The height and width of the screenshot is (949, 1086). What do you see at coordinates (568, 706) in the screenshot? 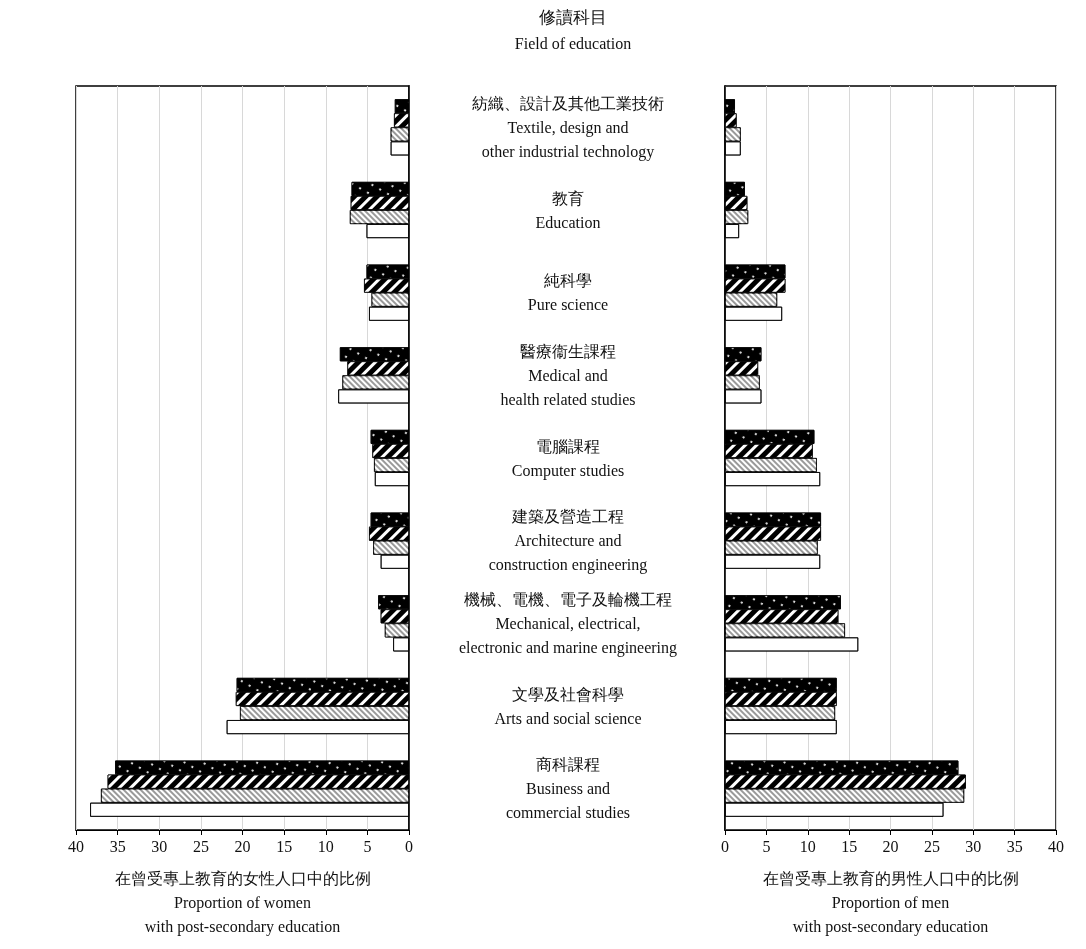
I see `y-tick-label: 文學及社會科學 Arts and social science` at bounding box center [568, 706].